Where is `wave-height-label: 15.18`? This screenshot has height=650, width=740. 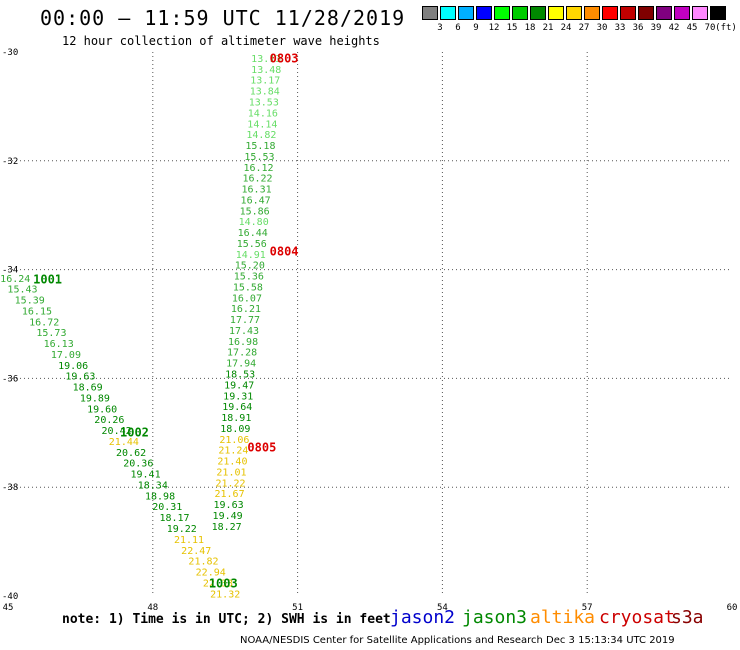
wave-height-label: 15.18 is located at coordinates (260, 146).